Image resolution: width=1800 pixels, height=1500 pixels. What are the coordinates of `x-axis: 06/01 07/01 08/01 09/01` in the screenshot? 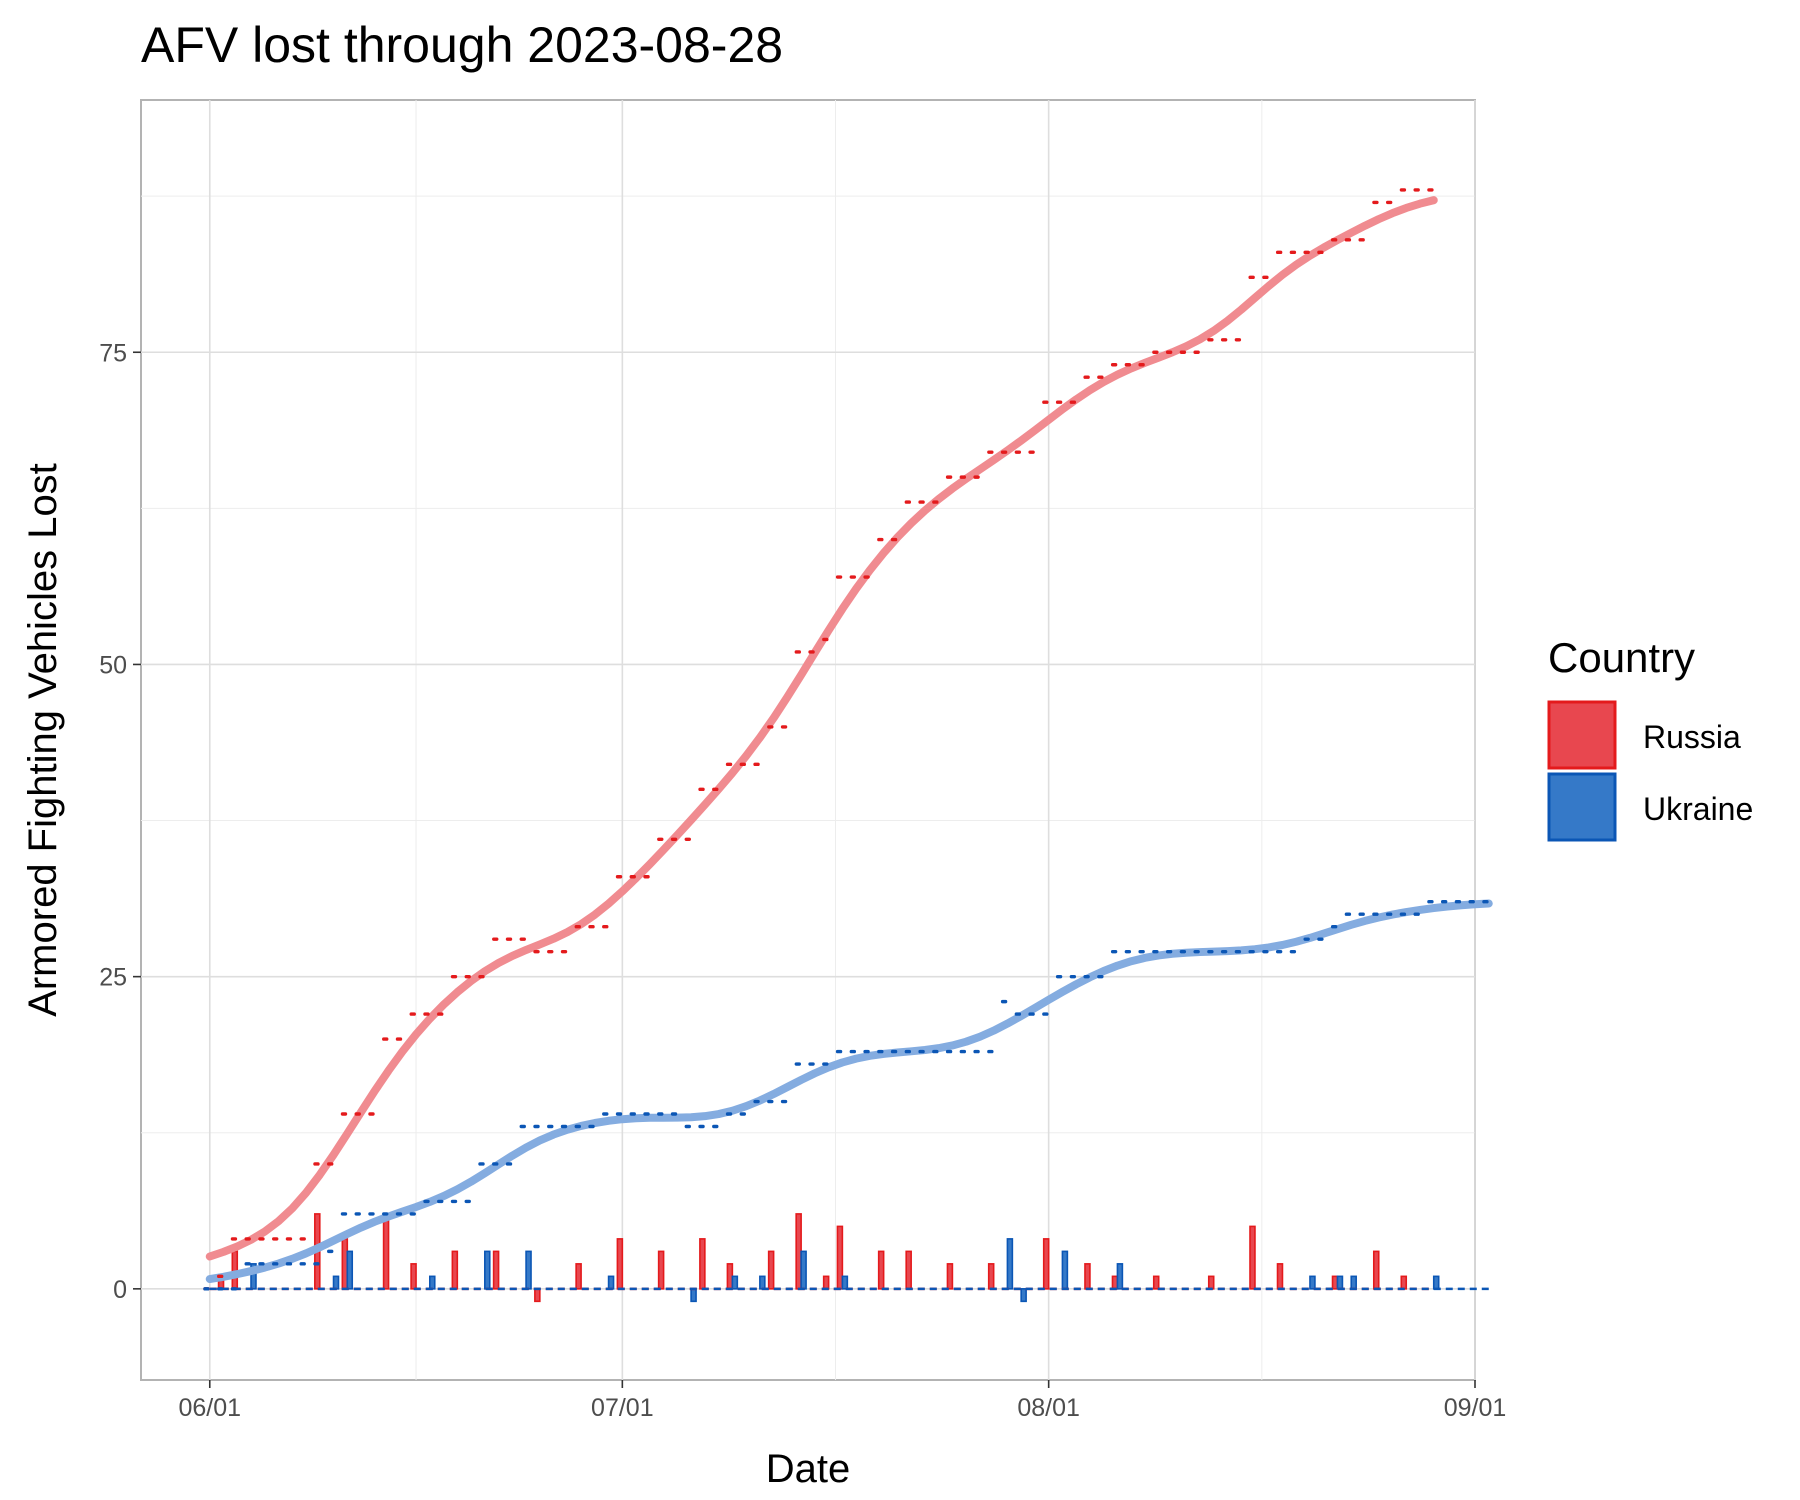 It's located at (842, 1401).